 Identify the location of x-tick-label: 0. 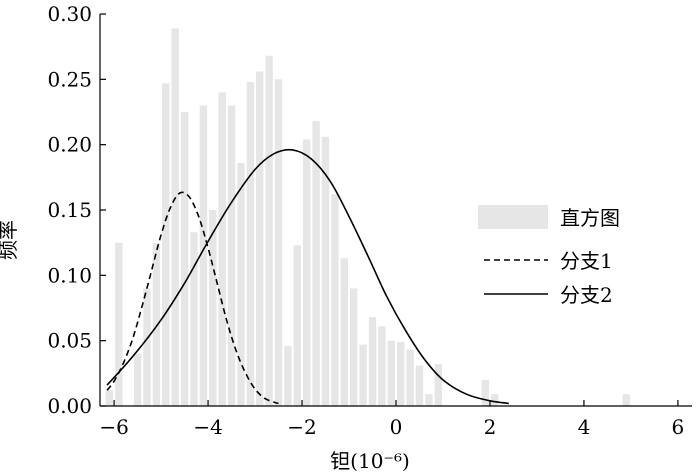
(396, 427).